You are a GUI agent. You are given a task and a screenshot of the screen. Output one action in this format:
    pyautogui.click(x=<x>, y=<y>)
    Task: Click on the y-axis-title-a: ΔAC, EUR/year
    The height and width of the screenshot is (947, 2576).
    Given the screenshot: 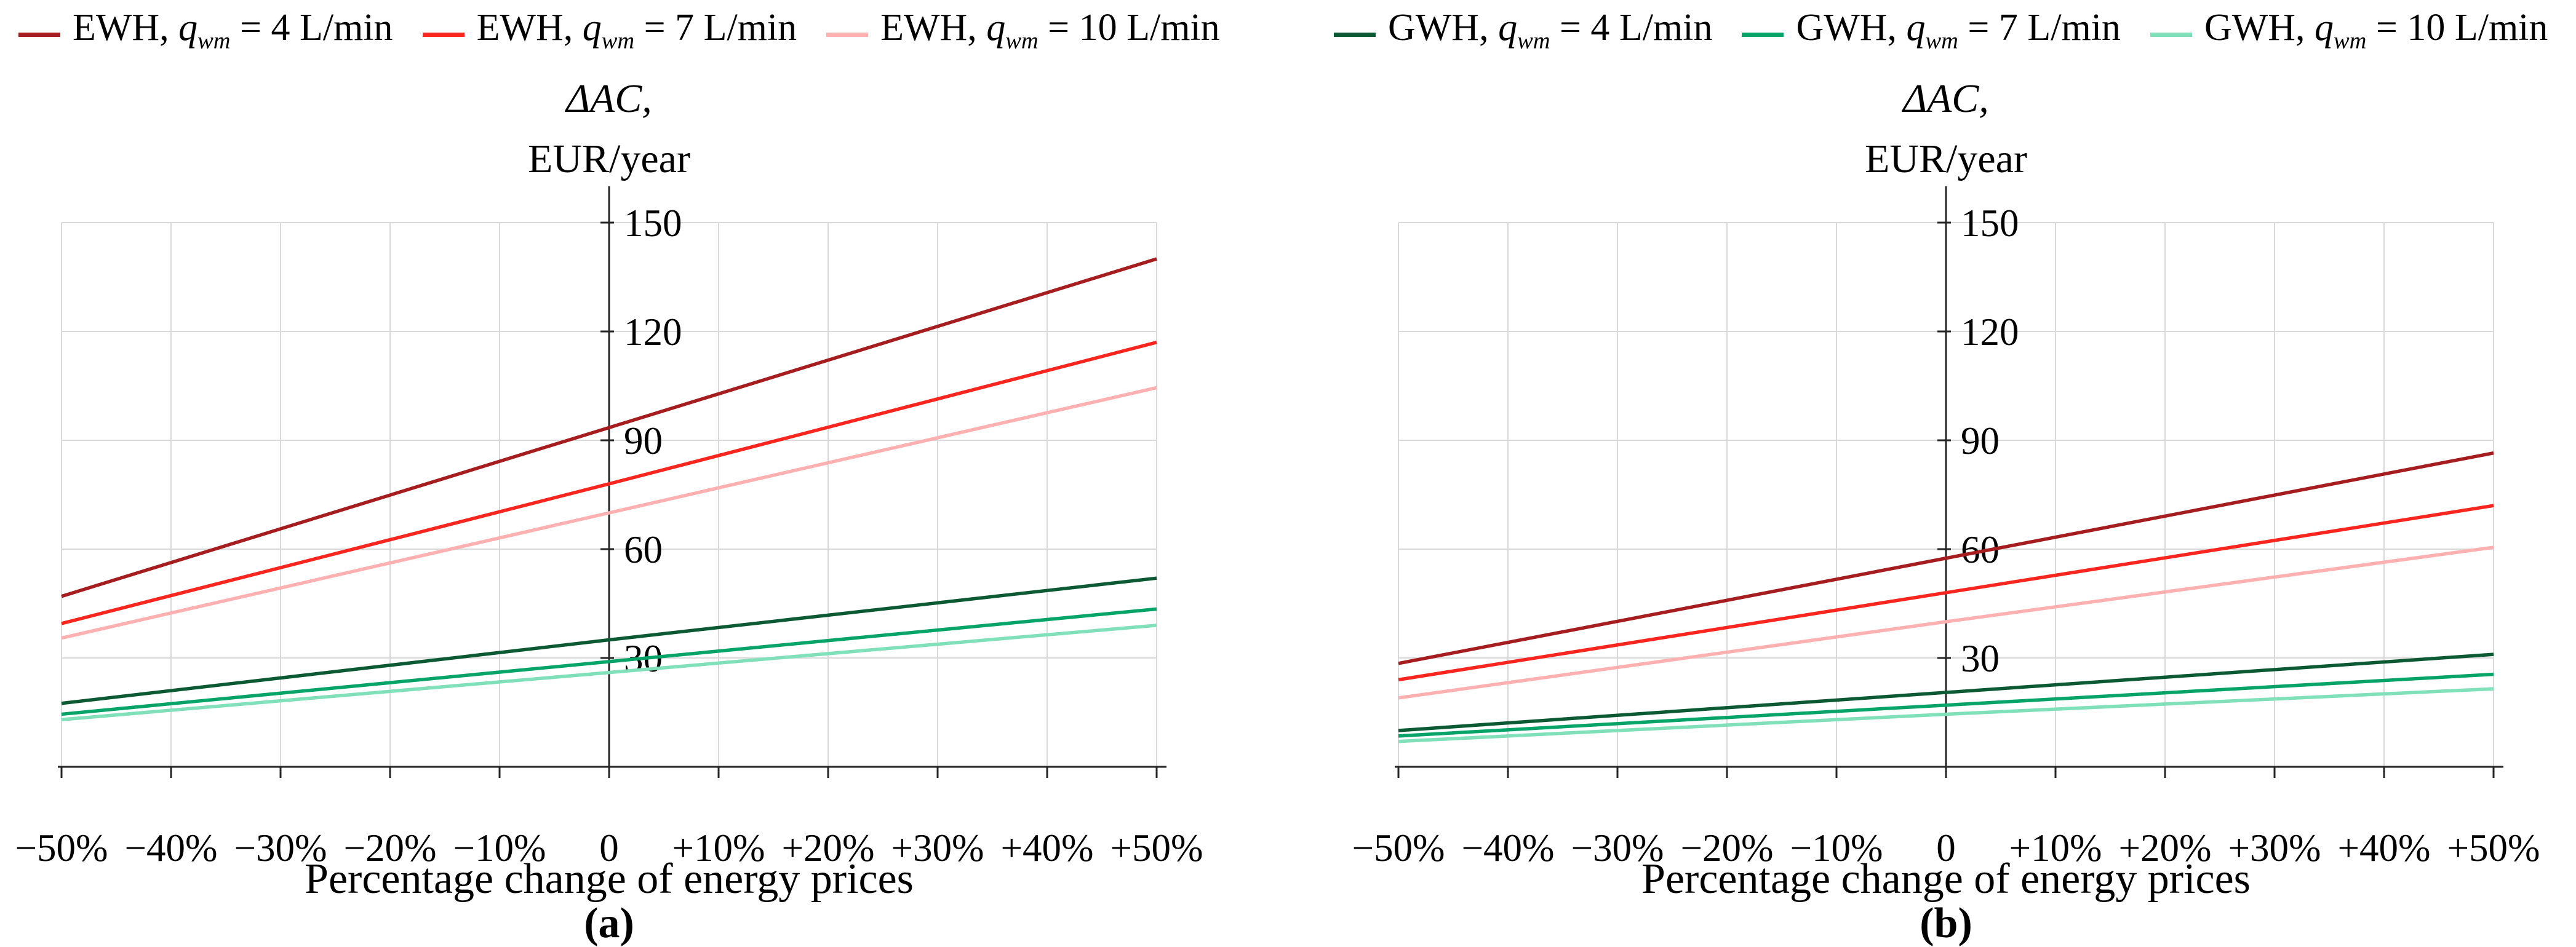 What is the action you would take?
    pyautogui.click(x=609, y=129)
    